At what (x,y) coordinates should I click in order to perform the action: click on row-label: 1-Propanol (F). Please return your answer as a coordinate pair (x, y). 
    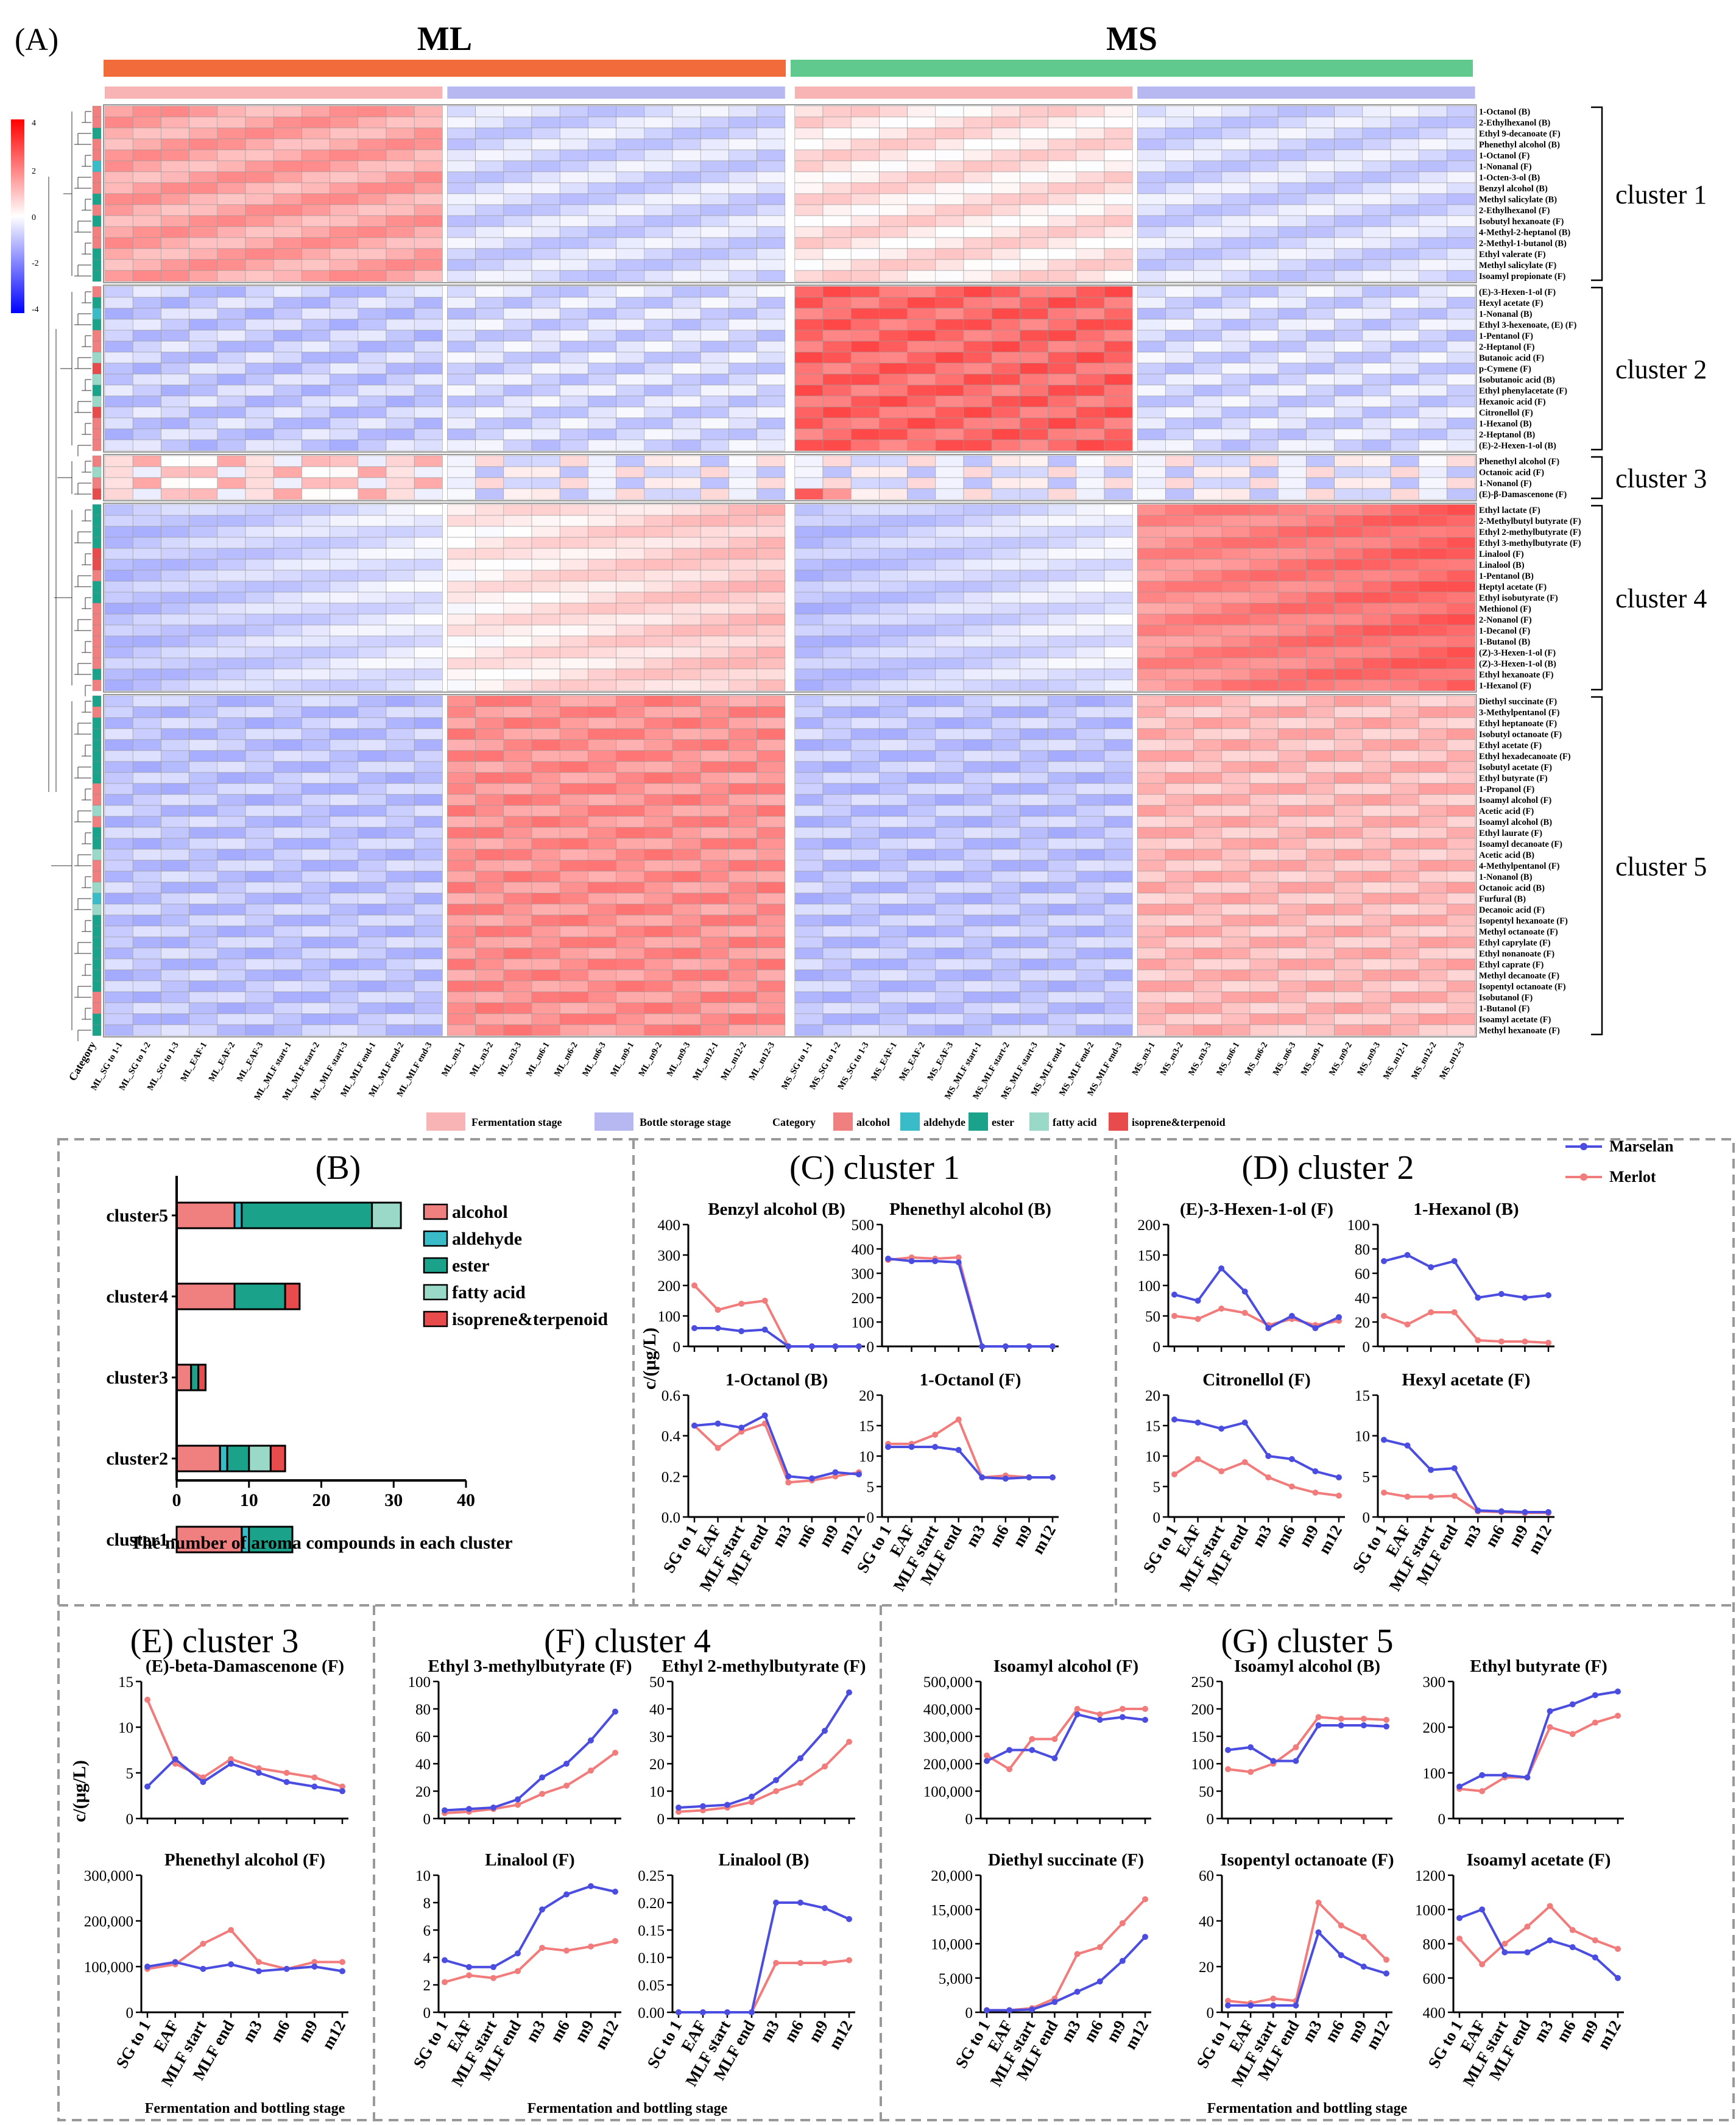
    Looking at the image, I should click on (1506, 789).